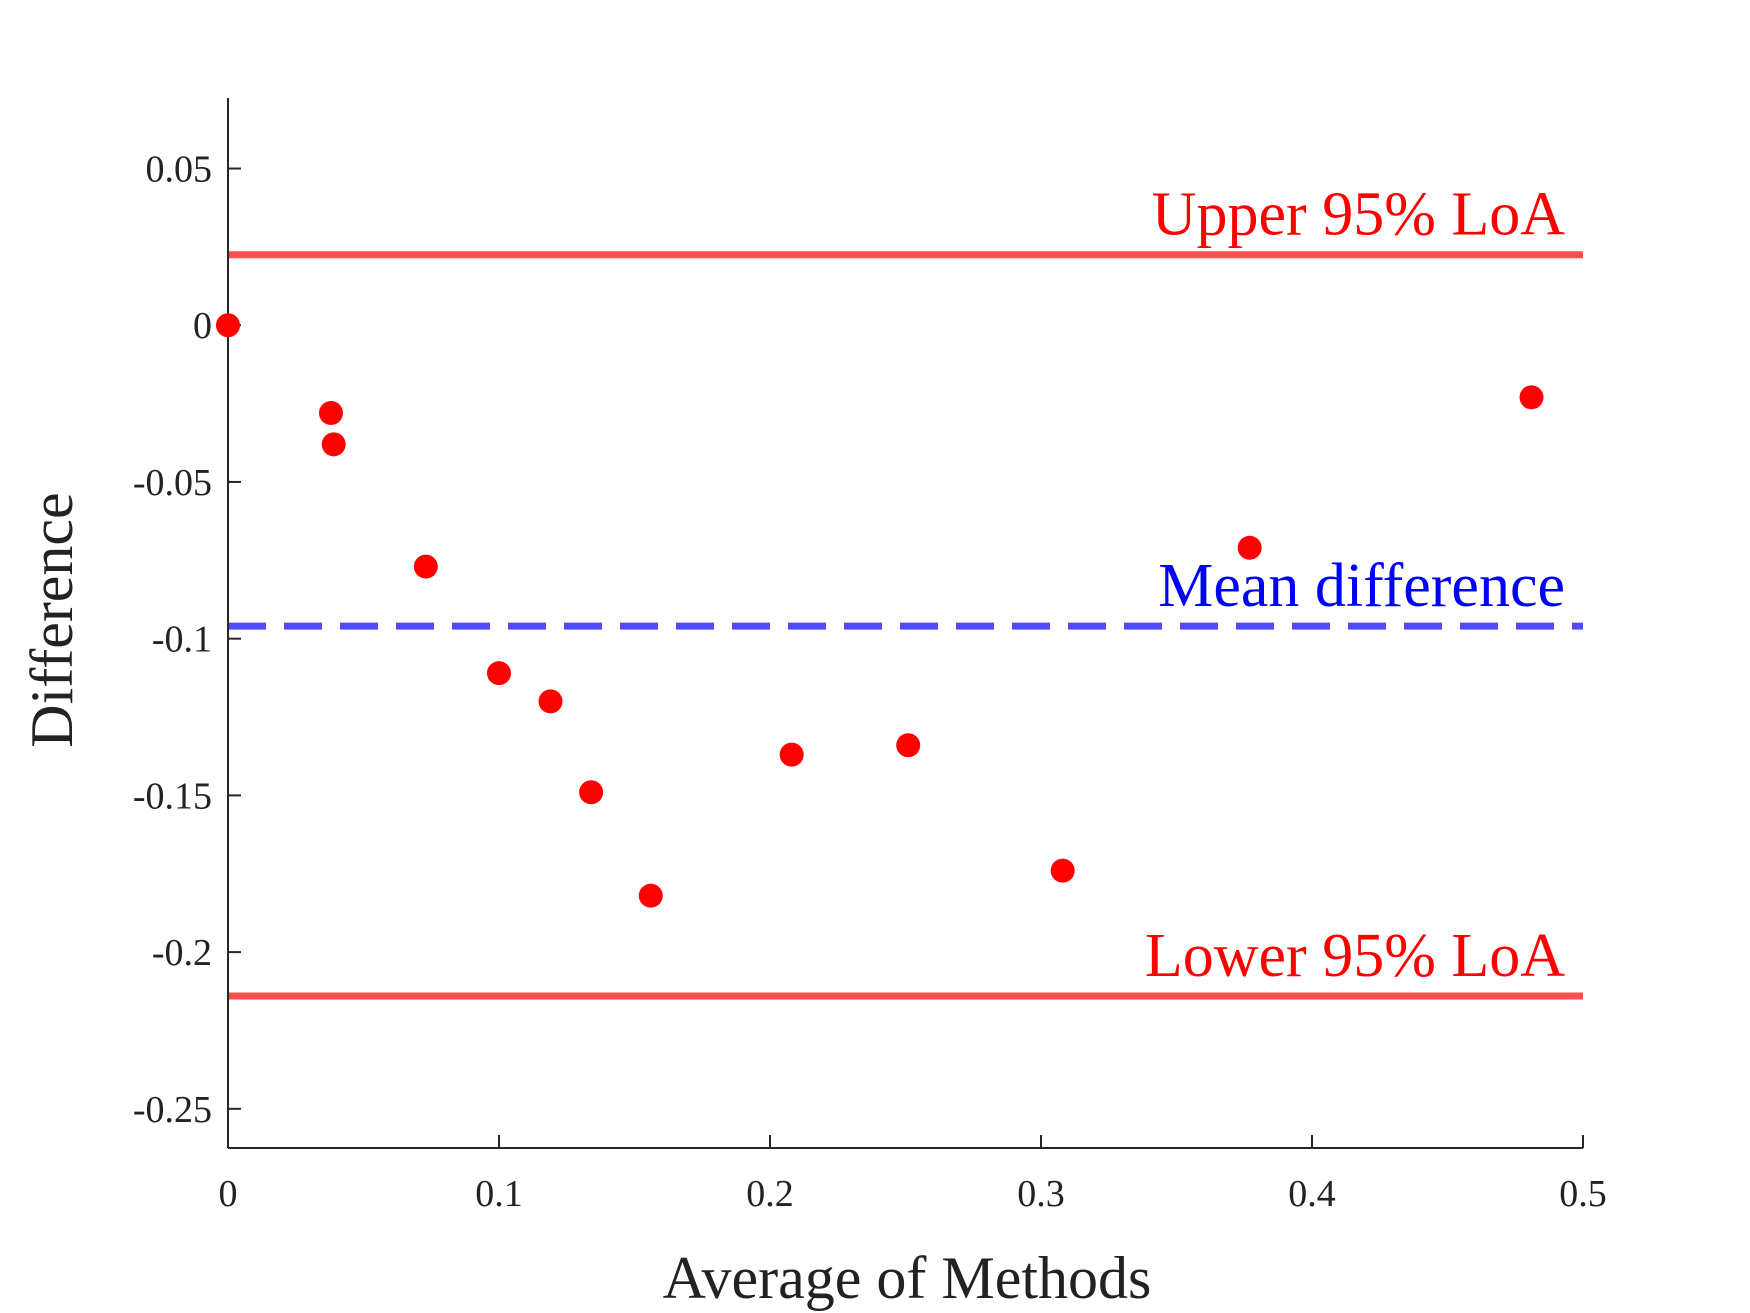  I want to click on x-tick-label: 0.2, so click(770, 1194).